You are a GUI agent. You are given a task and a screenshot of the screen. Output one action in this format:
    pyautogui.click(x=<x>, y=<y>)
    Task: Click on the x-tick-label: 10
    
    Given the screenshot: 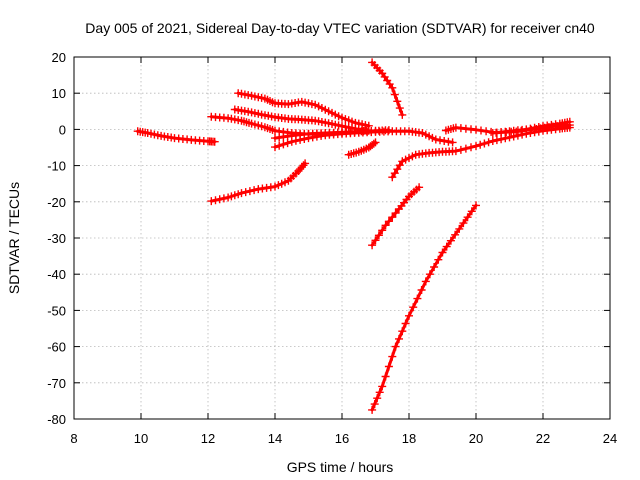 What is the action you would take?
    pyautogui.click(x=141, y=438)
    